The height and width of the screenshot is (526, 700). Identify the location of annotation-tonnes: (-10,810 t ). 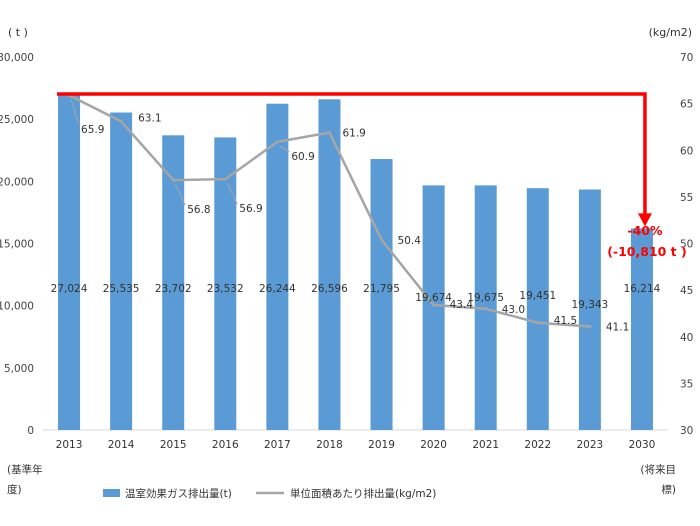
(647, 251).